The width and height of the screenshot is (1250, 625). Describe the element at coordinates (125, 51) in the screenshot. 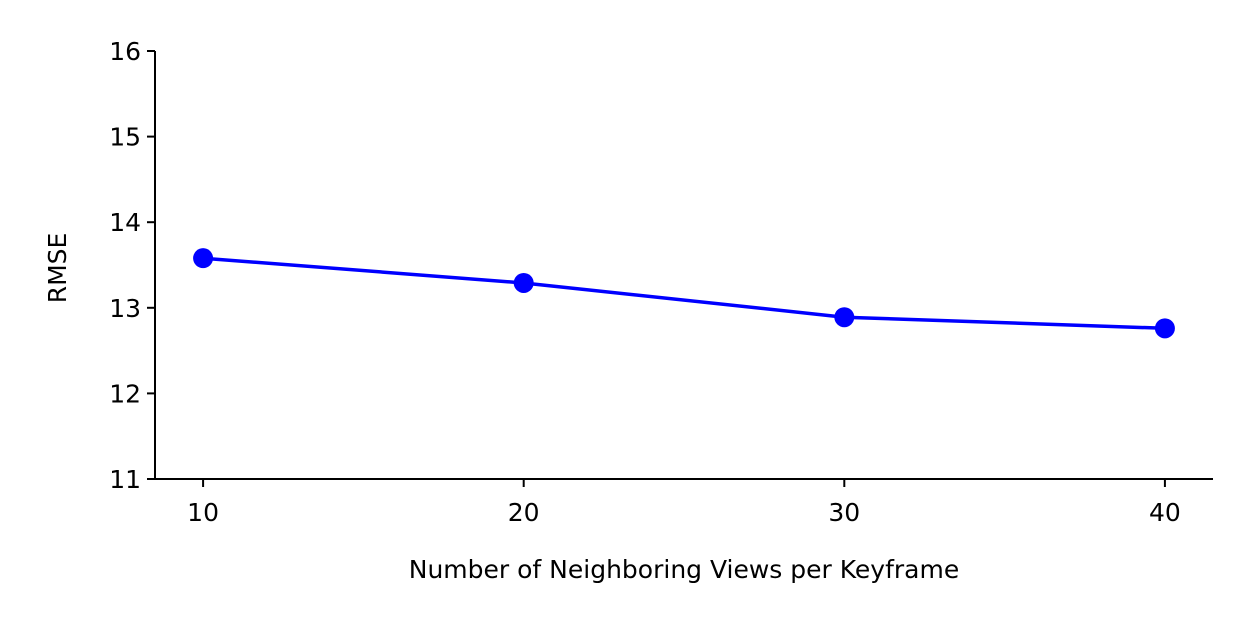

I see `y-tick-label: 16` at that location.